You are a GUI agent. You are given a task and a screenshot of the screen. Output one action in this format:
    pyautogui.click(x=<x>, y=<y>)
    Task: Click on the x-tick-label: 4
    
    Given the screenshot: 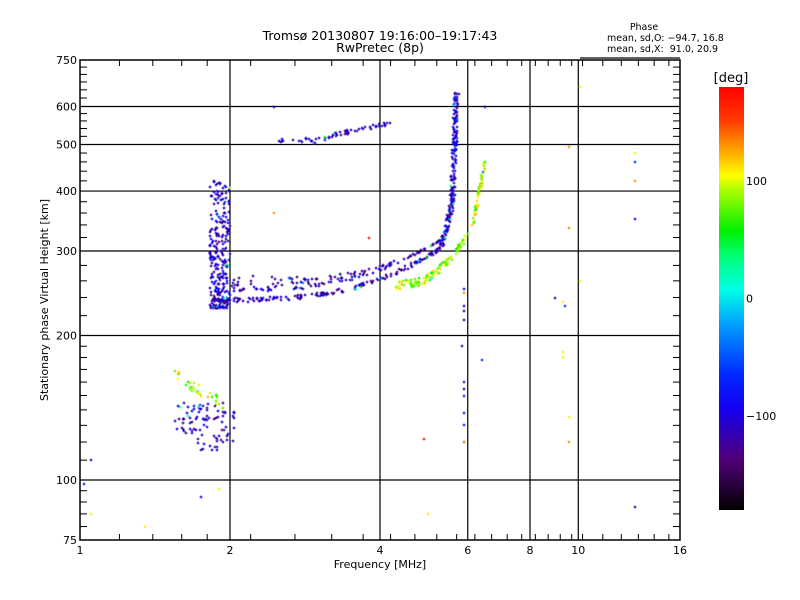 What is the action you would take?
    pyautogui.click(x=380, y=550)
    